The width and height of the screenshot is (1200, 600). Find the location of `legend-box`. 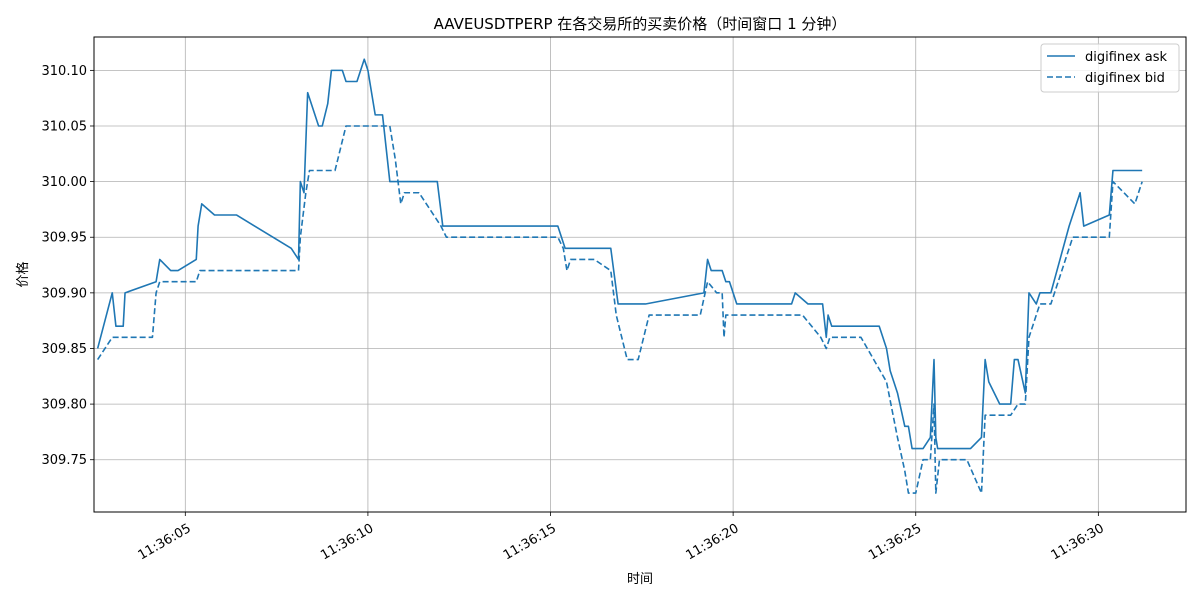

legend-box is located at coordinates (1110, 68).